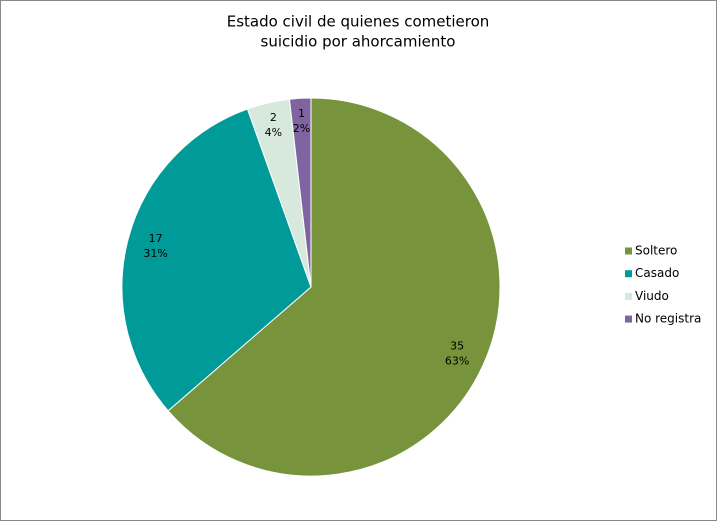  What do you see at coordinates (358, 22) in the screenshot?
I see `chart-title: Estado civil de quienes cometieron` at bounding box center [358, 22].